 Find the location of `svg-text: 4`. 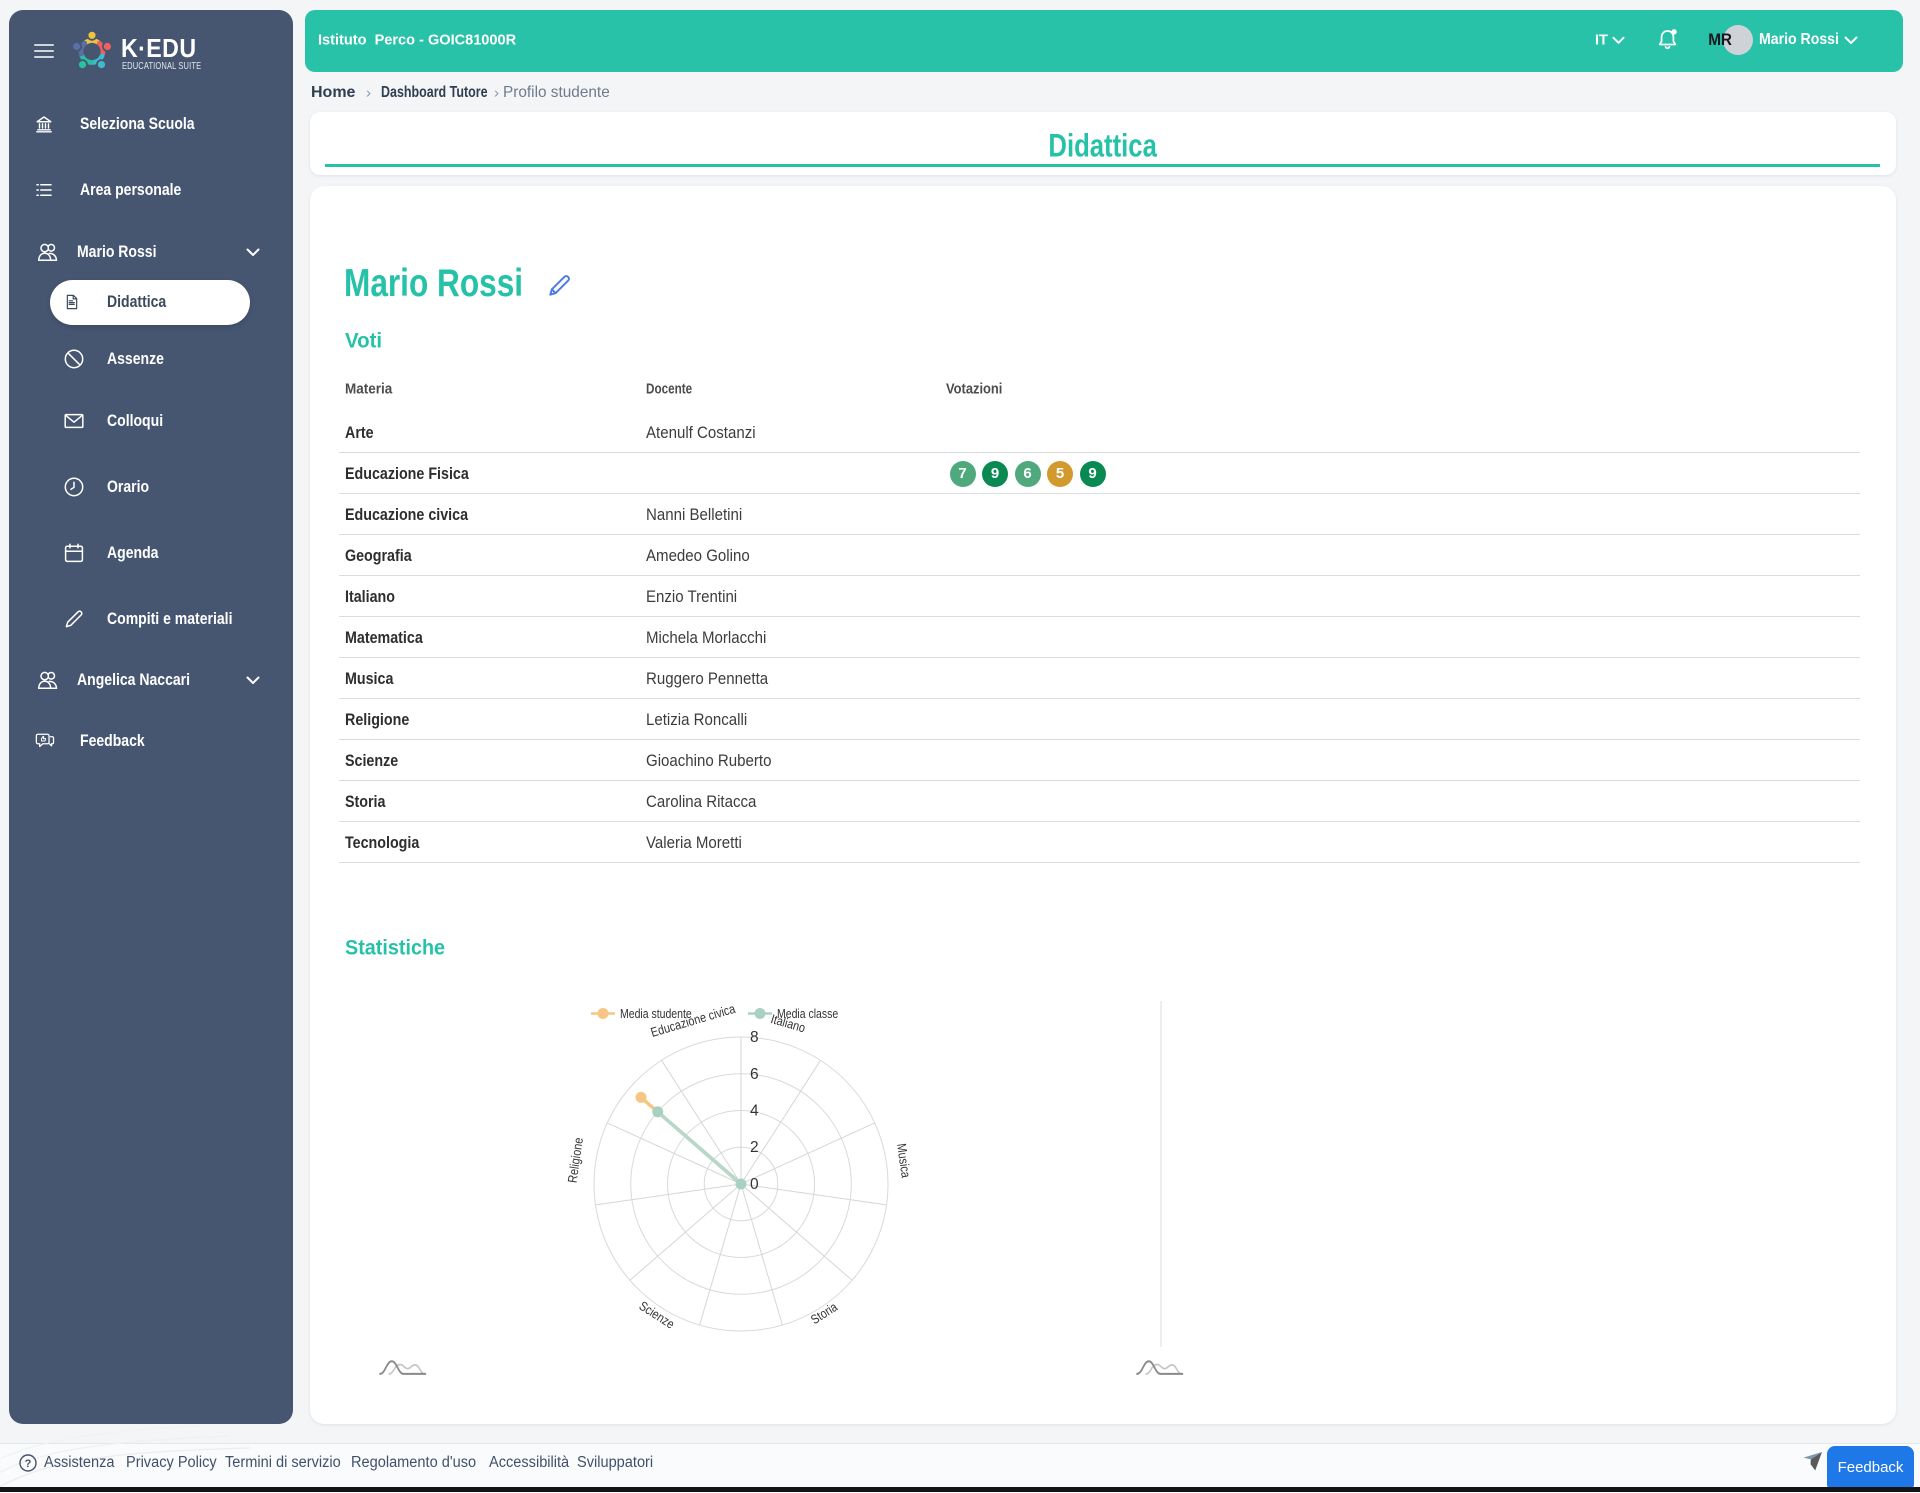

svg-text: 4 is located at coordinates (754, 1111).